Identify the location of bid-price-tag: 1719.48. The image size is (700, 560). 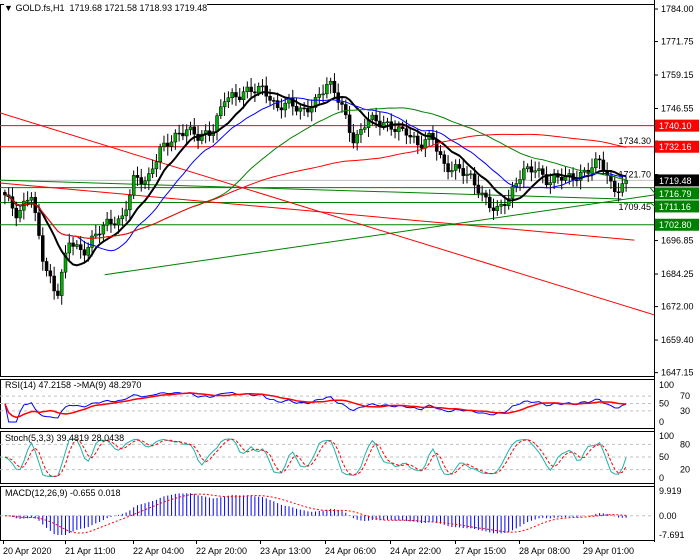
(675, 181).